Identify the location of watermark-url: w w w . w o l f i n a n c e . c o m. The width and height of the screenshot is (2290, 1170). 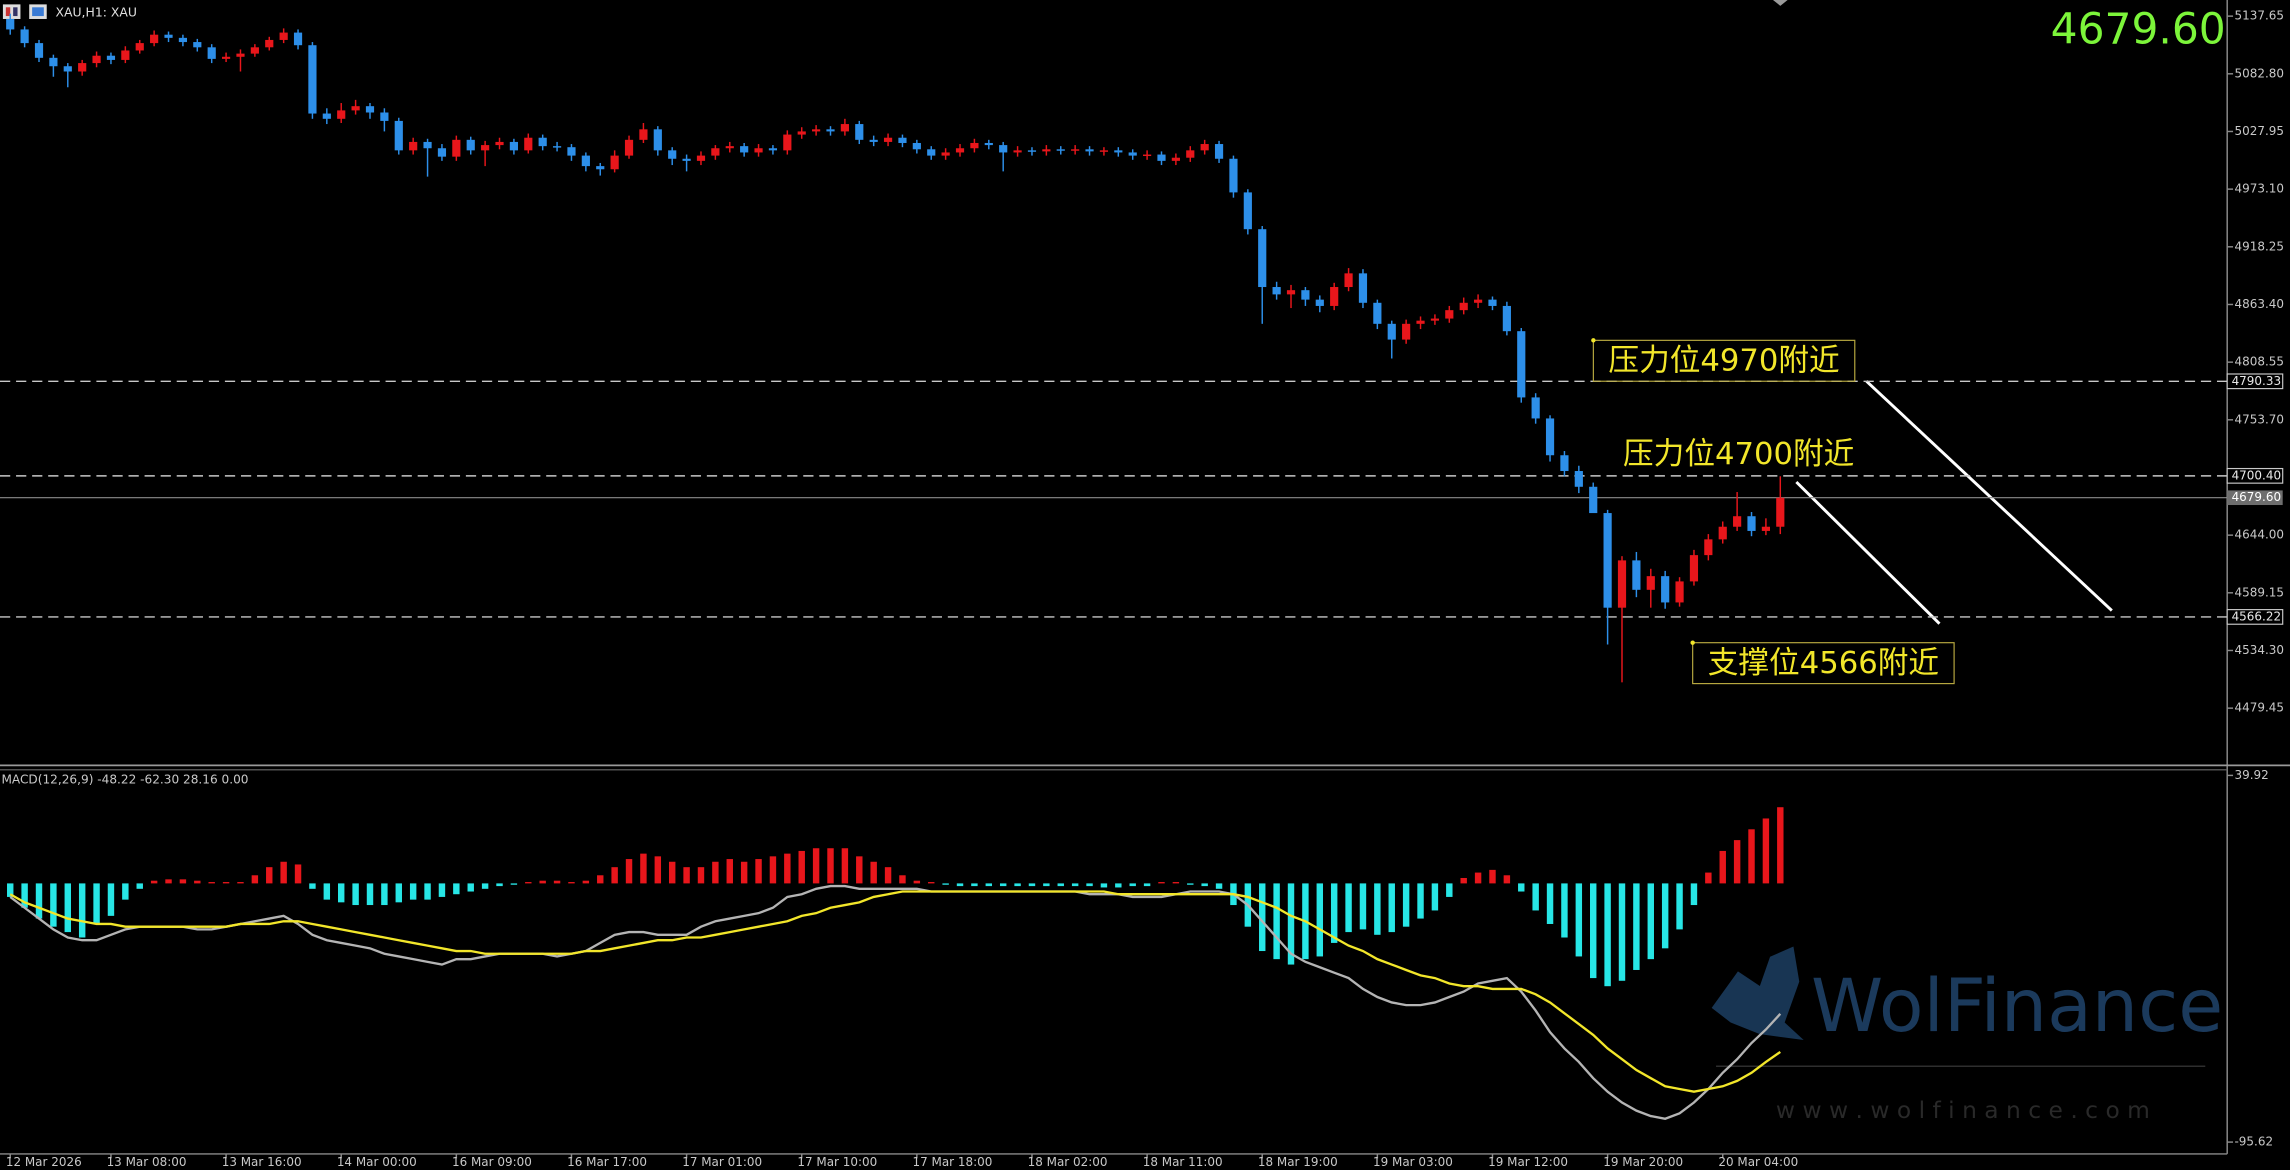
(1963, 1110).